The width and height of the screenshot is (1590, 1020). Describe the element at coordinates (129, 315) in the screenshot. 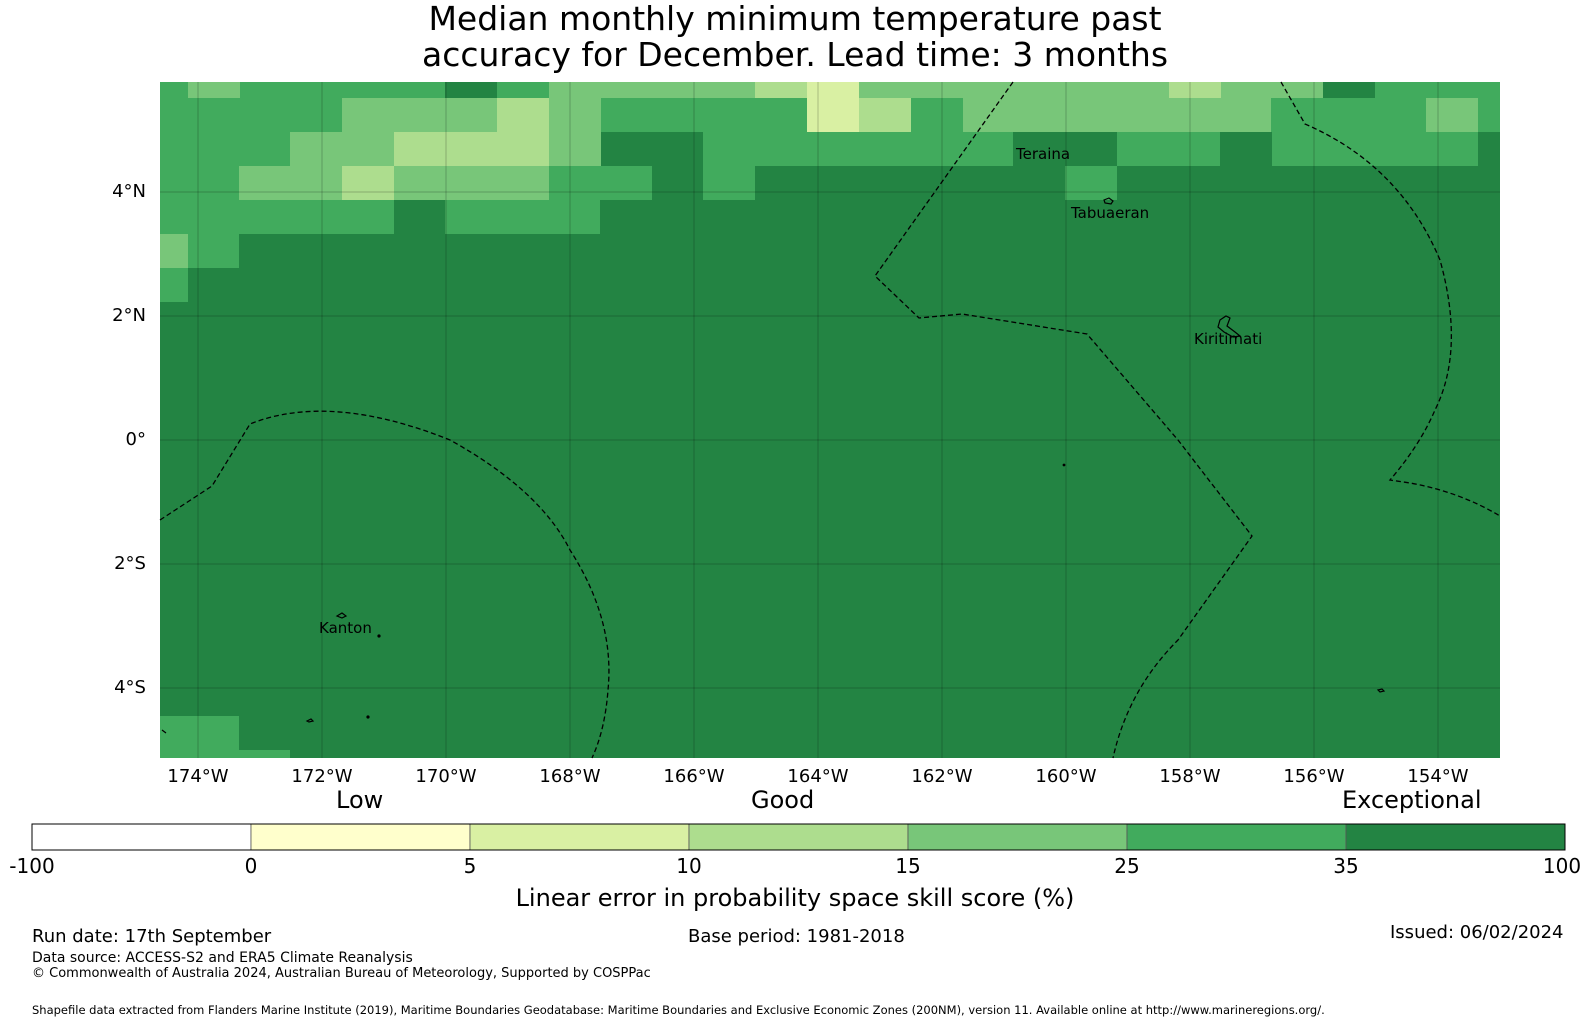

I see `lat-label-2n: 2°N` at that location.